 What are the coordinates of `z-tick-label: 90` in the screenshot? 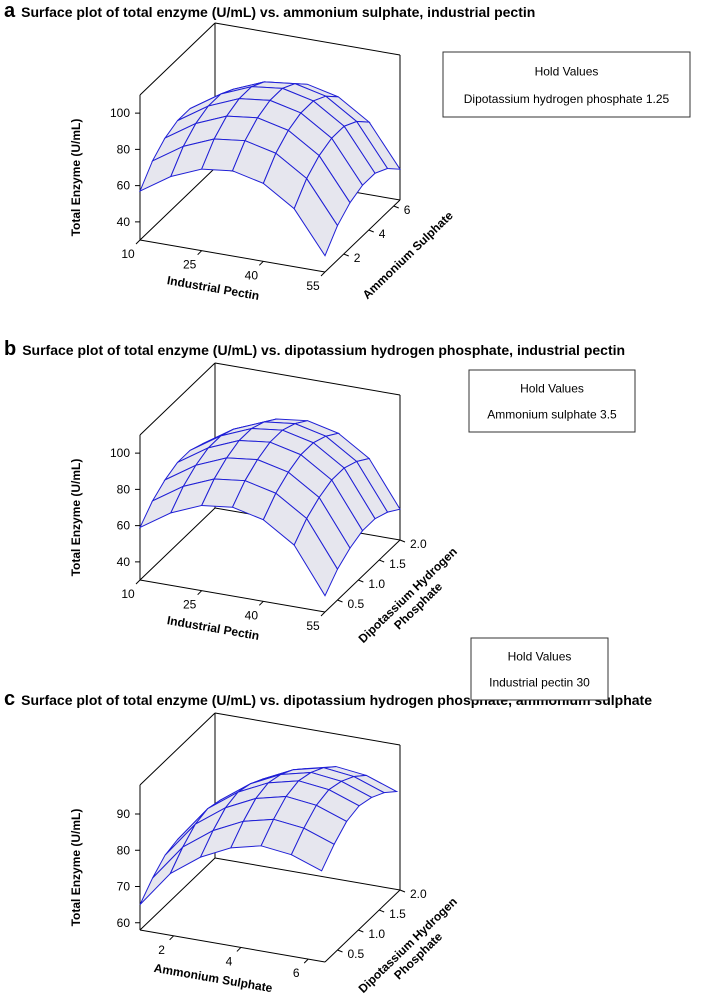 It's located at (124, 814).